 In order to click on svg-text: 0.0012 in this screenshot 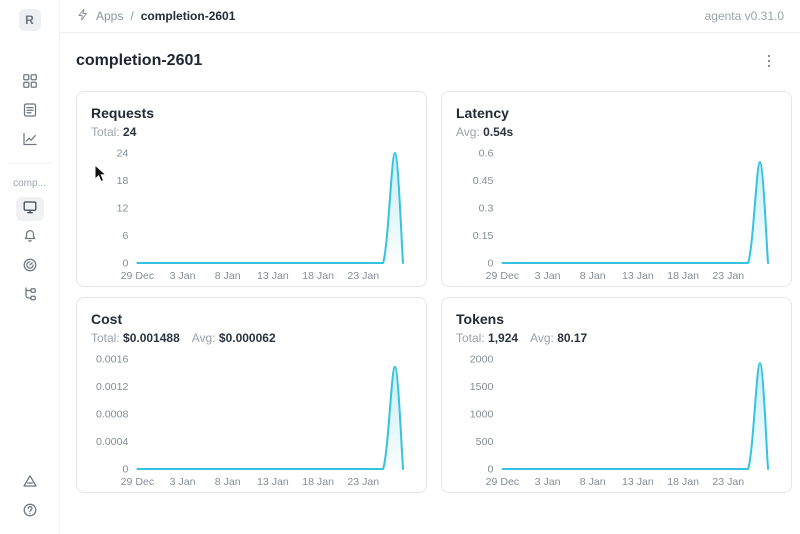, I will do `click(112, 387)`.